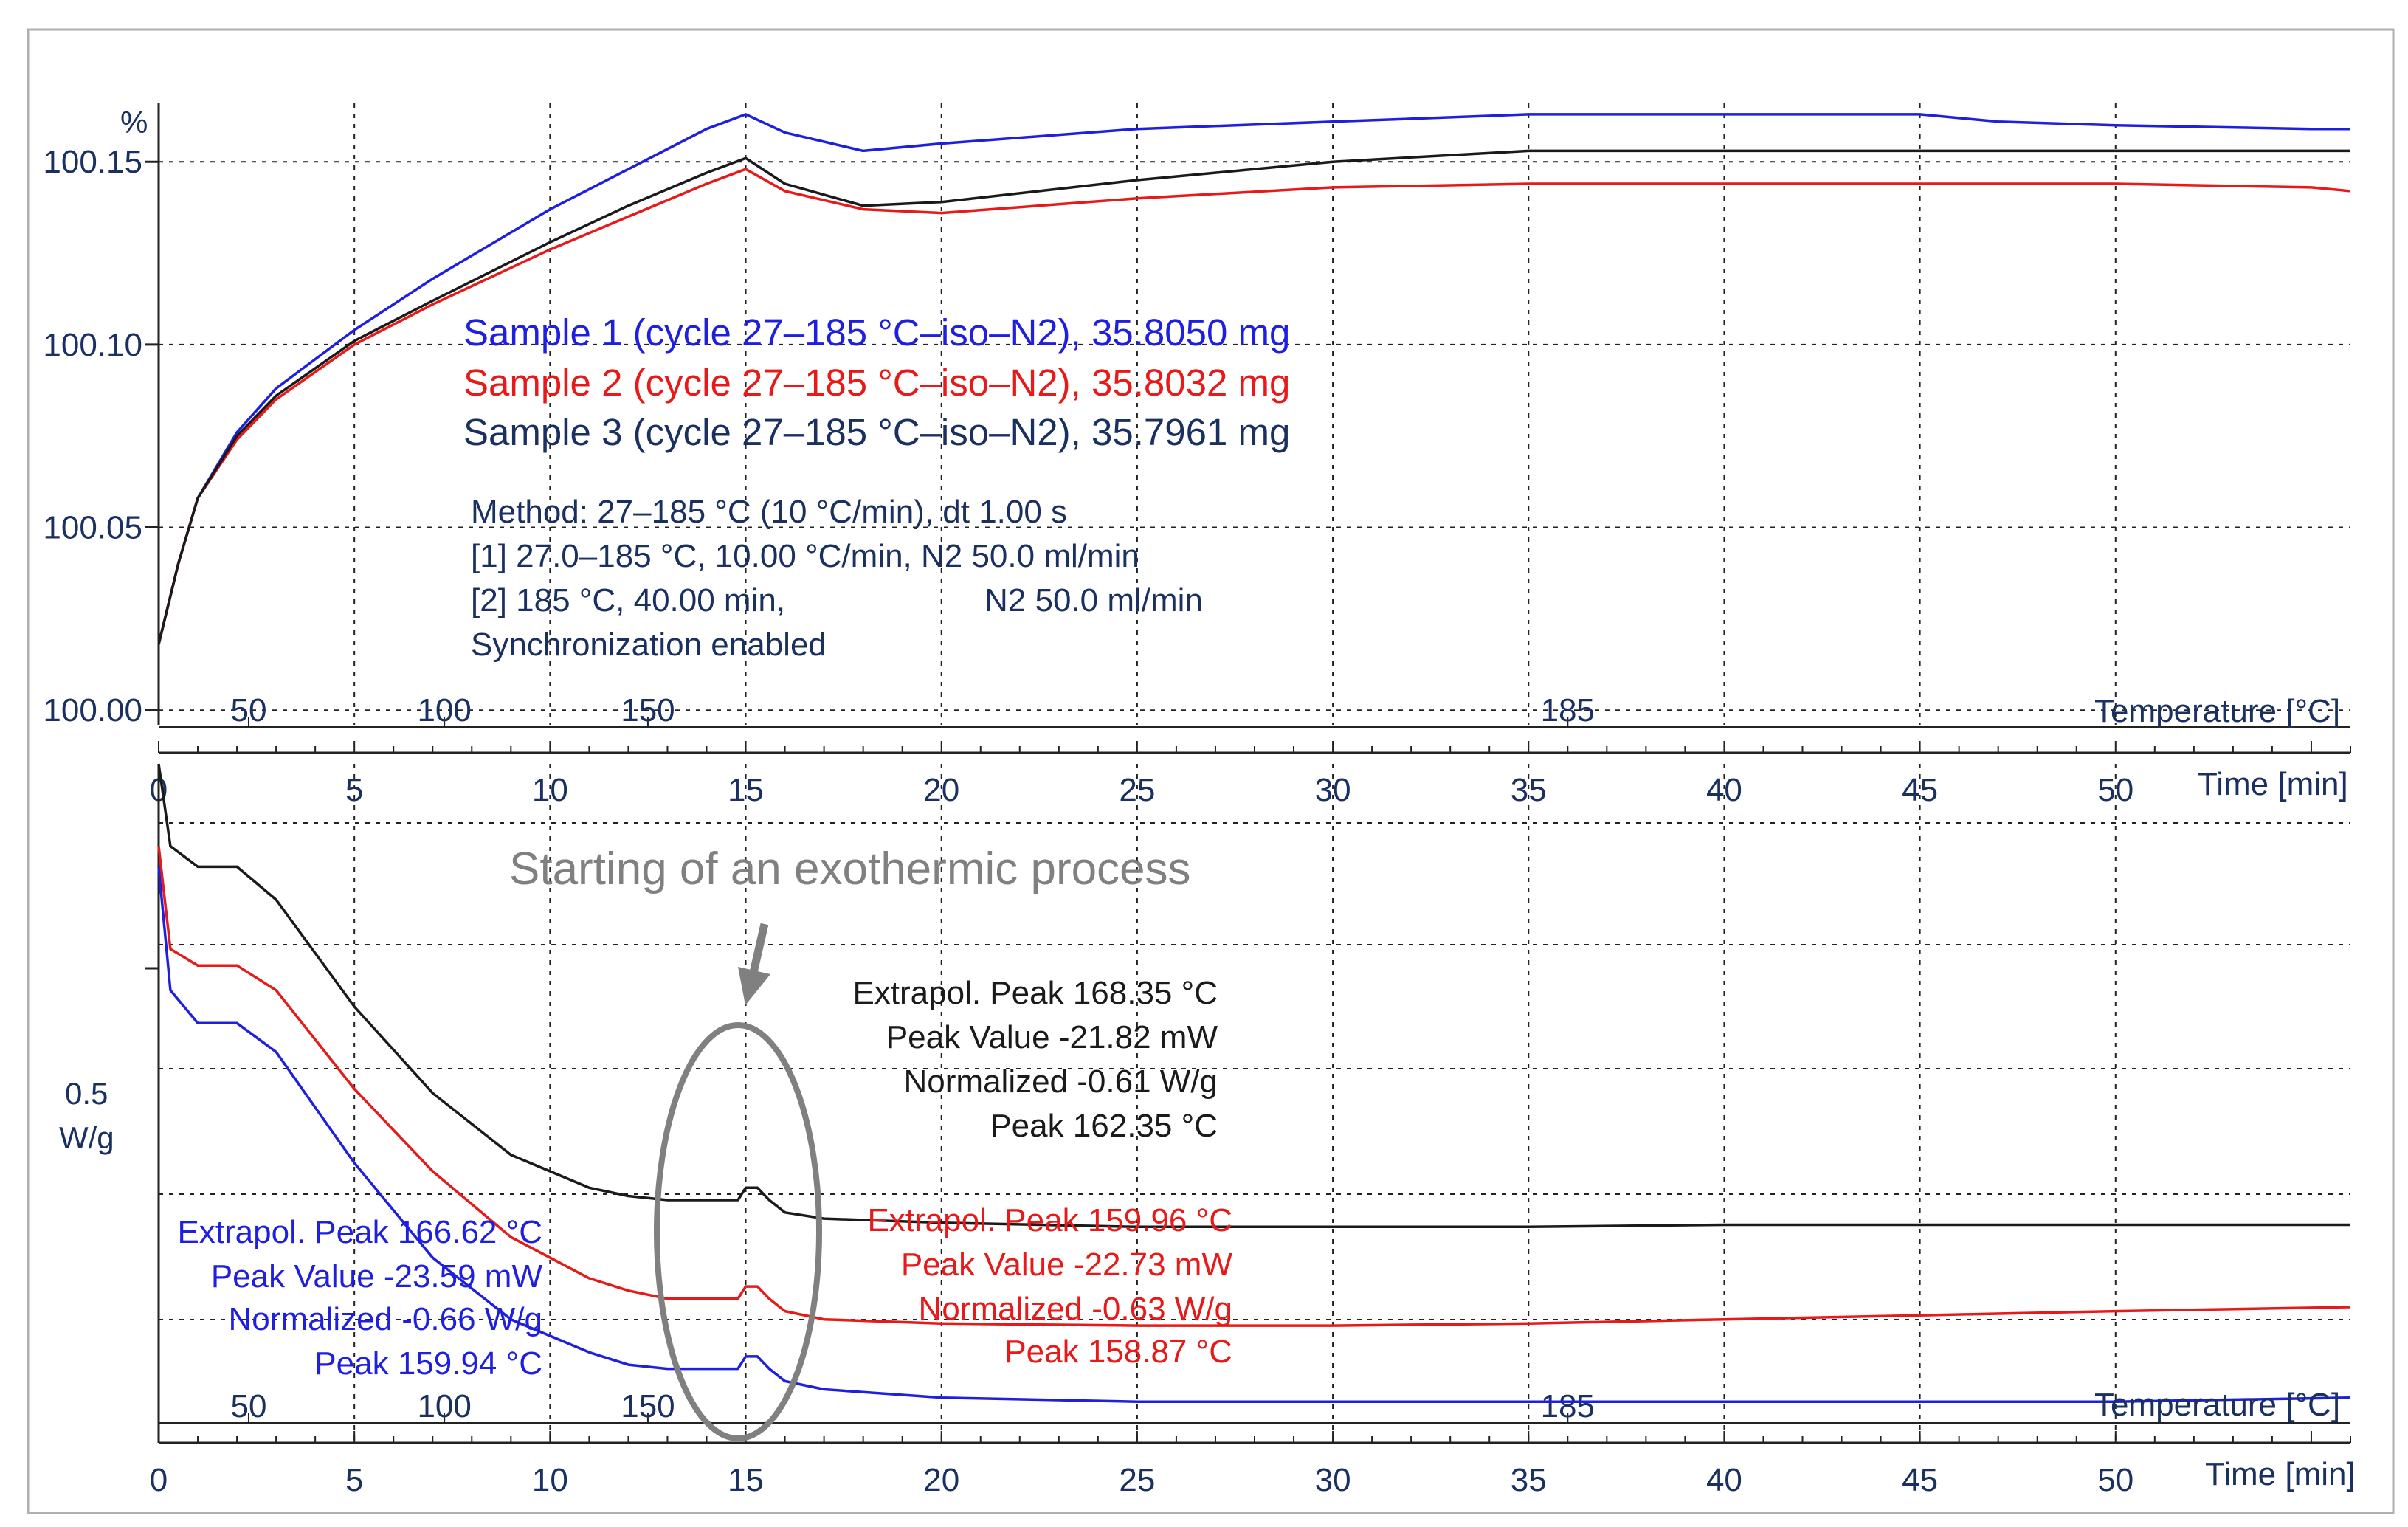 This screenshot has height=1527, width=2408. Describe the element at coordinates (769, 512) in the screenshot. I see `method-line-1: Method: 27–185 °C (10 °C/min), dt 1.00 s` at that location.